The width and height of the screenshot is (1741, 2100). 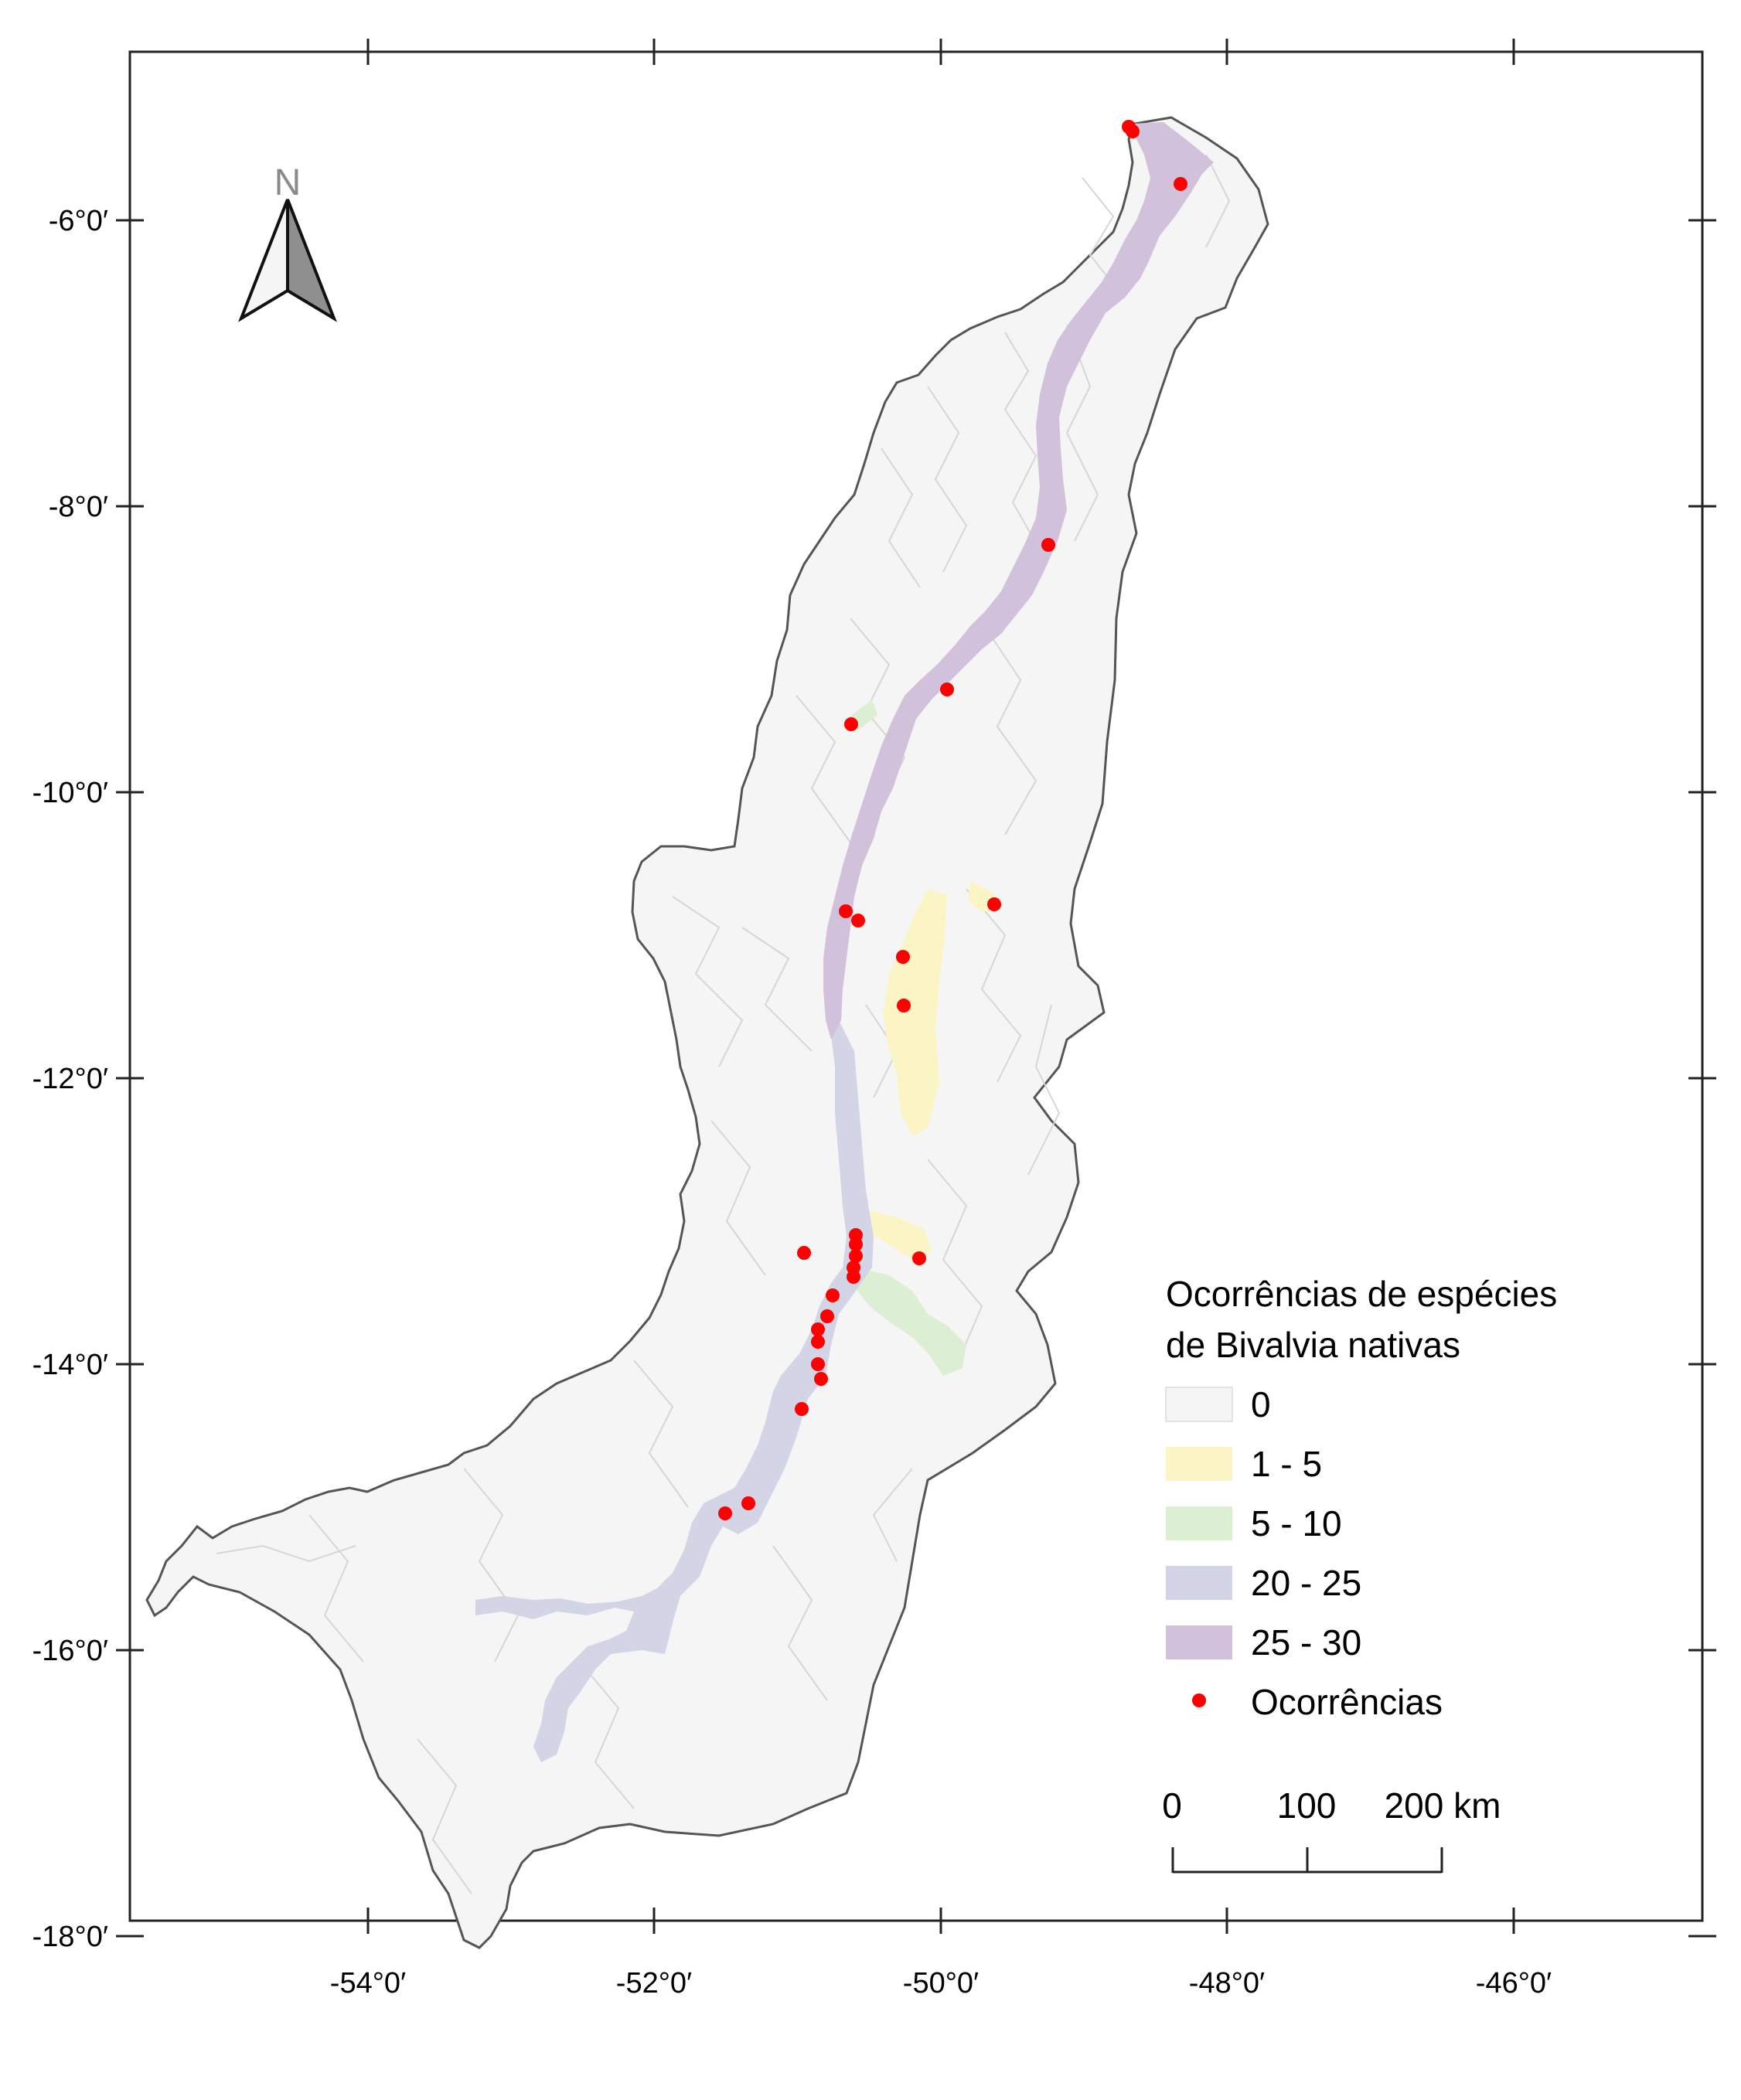 What do you see at coordinates (1261, 1404) in the screenshot?
I see `legend-label-0: 0` at bounding box center [1261, 1404].